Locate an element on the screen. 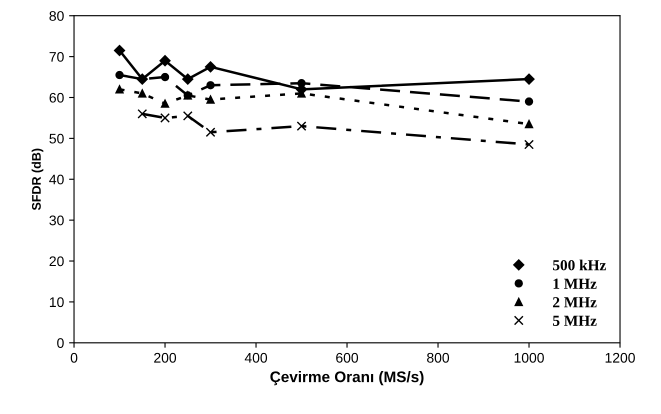 Image resolution: width=661 pixels, height=414 pixels. legend-label: 500 kHz is located at coordinates (579, 265).